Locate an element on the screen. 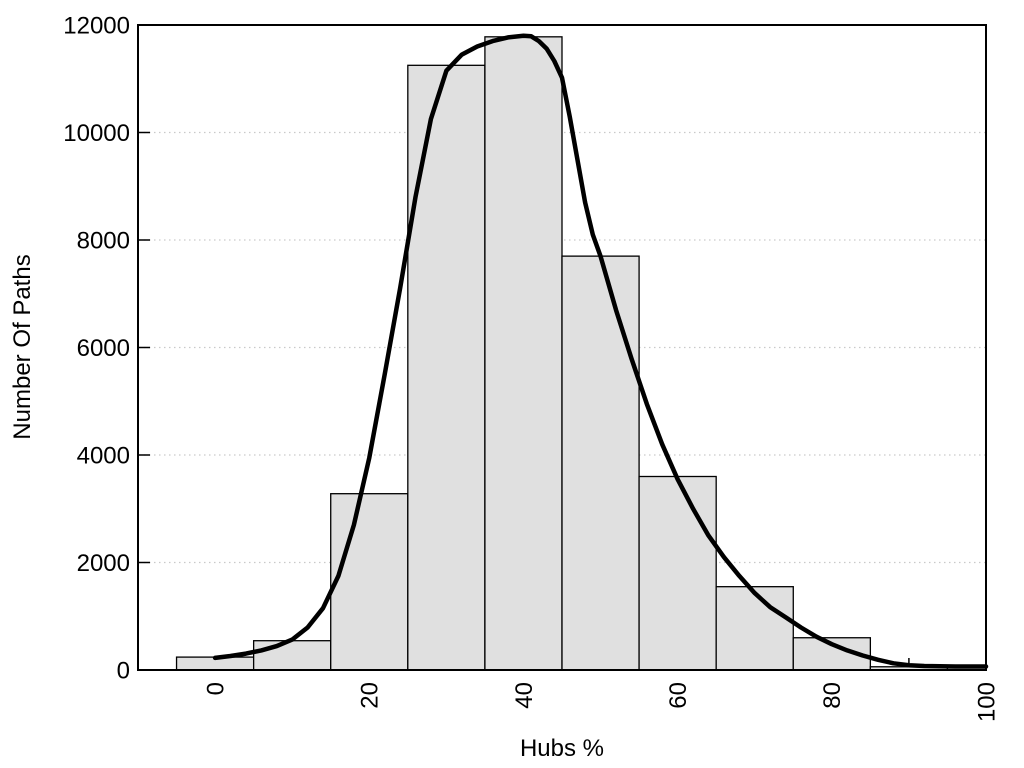  y-axis-title: Number Of Paths is located at coordinates (22, 346).